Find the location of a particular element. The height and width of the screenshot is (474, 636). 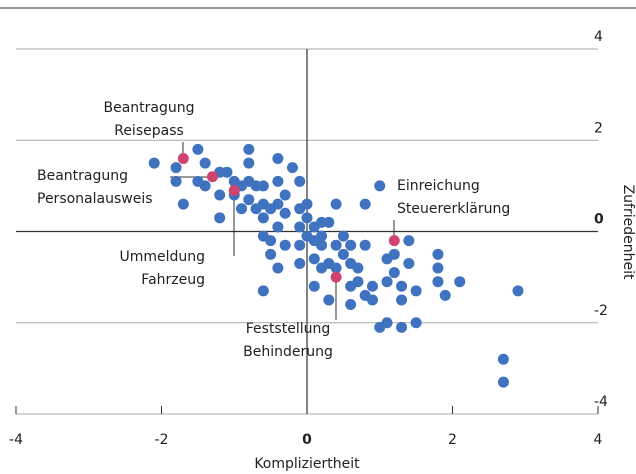

x-axis-label: Kompliziertheit is located at coordinates (307, 464).